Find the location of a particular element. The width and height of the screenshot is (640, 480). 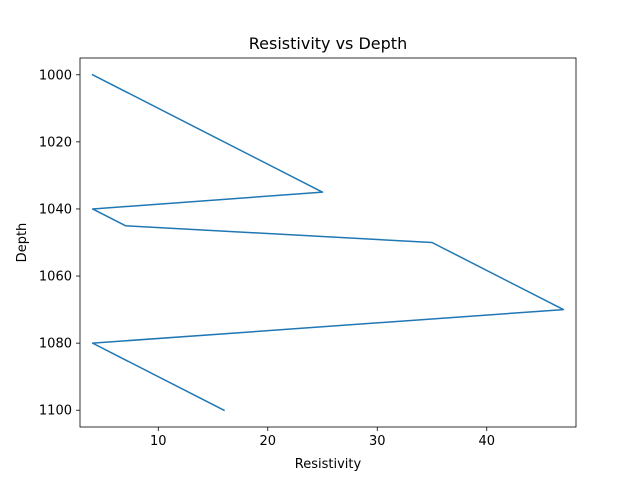

x-tick-label: 20 is located at coordinates (268, 441).